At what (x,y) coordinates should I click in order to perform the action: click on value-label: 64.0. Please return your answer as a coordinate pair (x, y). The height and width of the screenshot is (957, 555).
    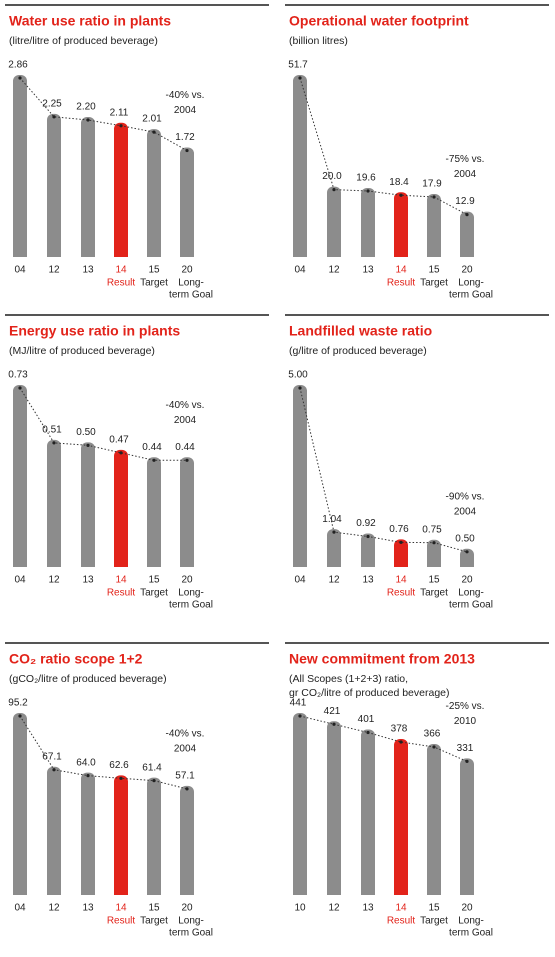
    Looking at the image, I should click on (86, 762).